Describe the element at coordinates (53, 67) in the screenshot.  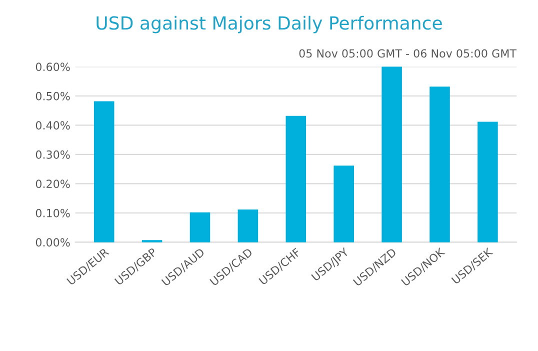
I see `y-tick-label: 0.60%` at that location.